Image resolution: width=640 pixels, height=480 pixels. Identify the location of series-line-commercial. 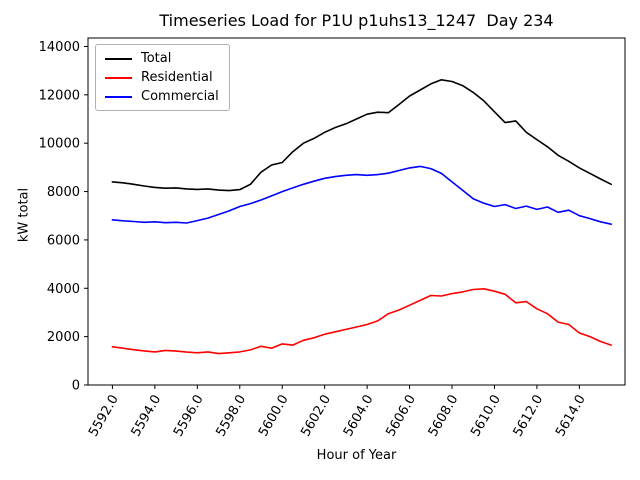
(362, 195).